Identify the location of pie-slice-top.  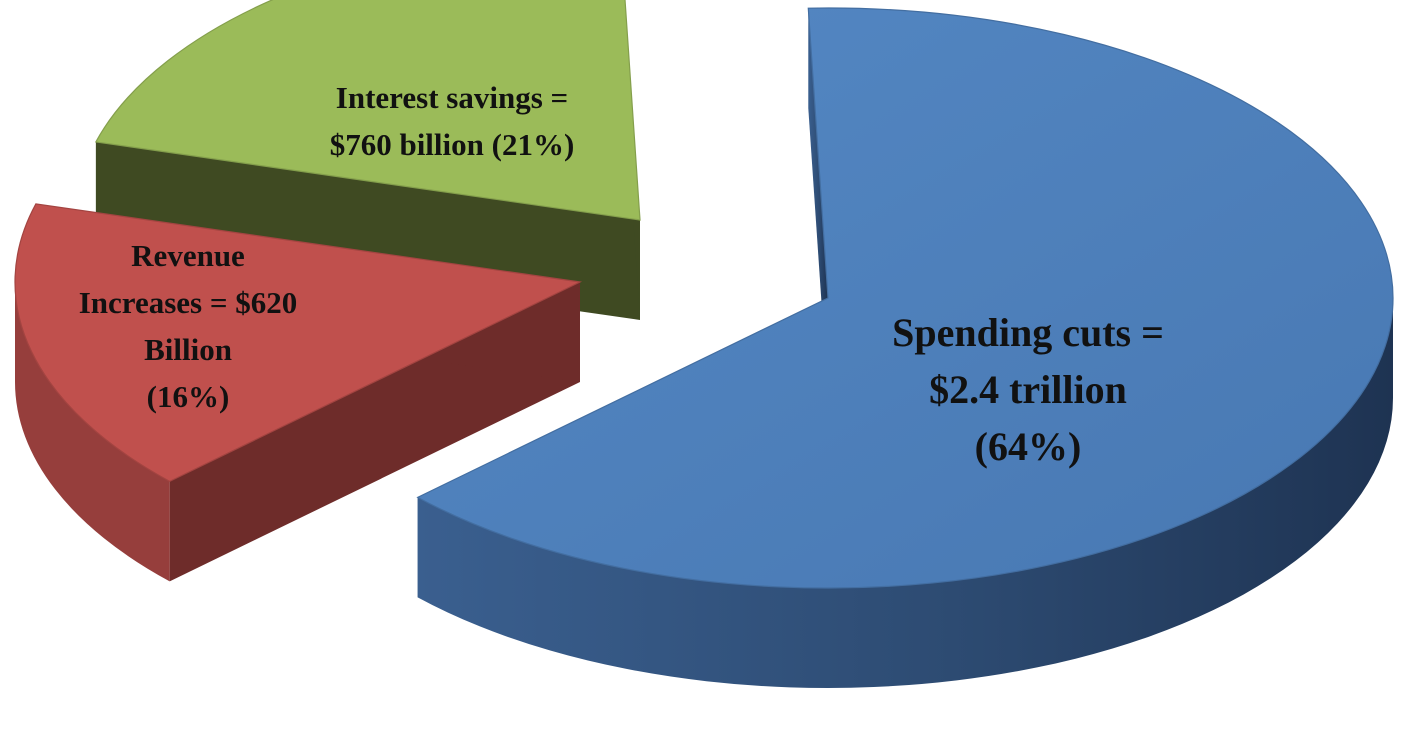
(367, 110).